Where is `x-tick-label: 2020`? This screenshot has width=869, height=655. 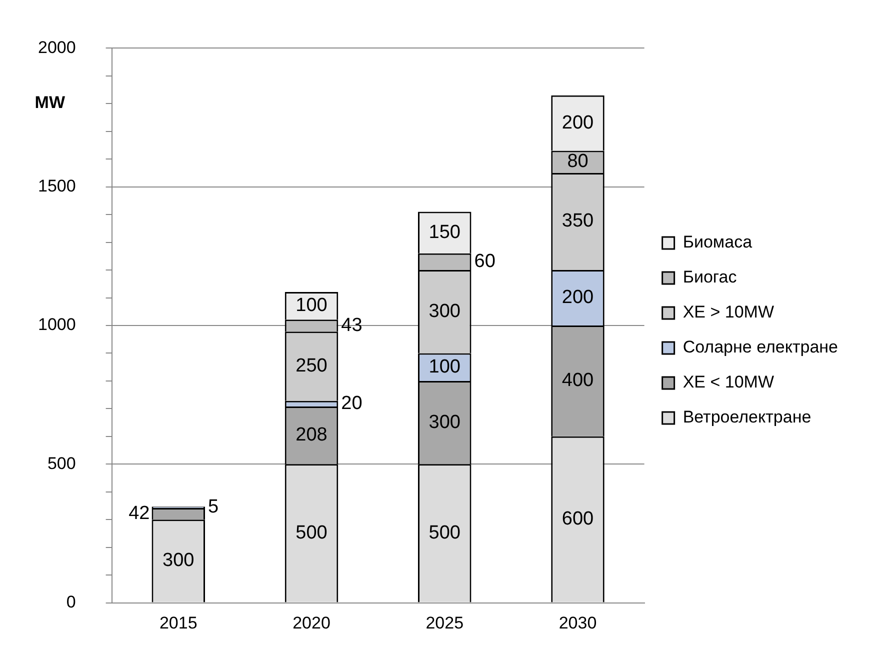 x-tick-label: 2020 is located at coordinates (311, 623).